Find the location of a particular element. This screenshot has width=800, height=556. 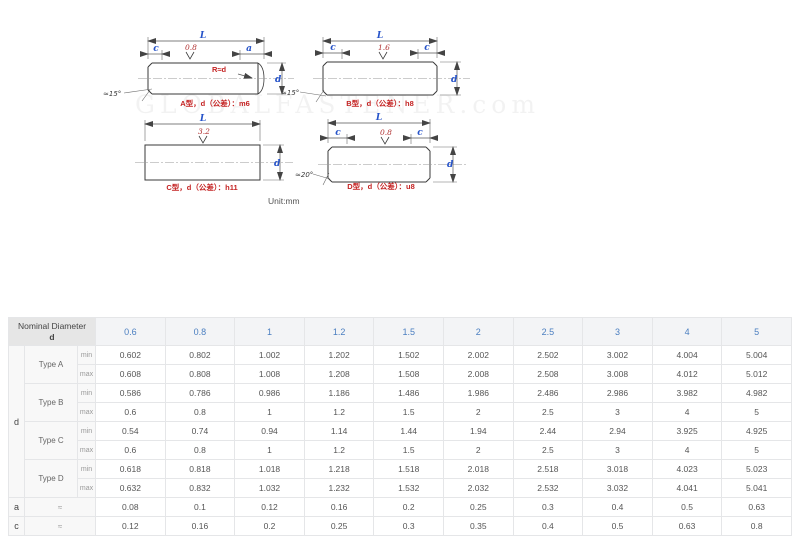

angle-label: ≈15° is located at coordinates (290, 93).